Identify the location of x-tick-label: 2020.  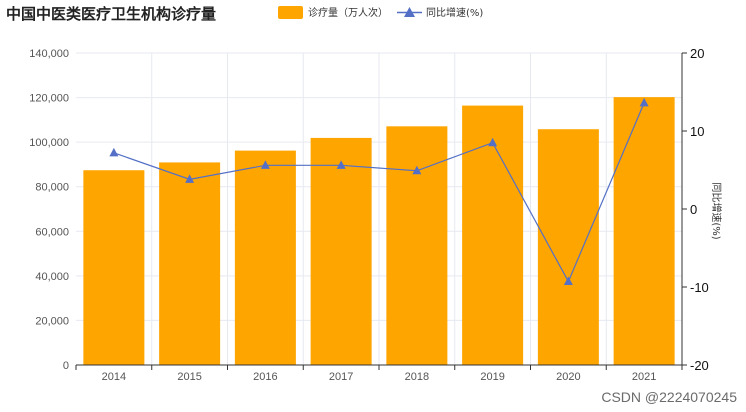
(568, 377).